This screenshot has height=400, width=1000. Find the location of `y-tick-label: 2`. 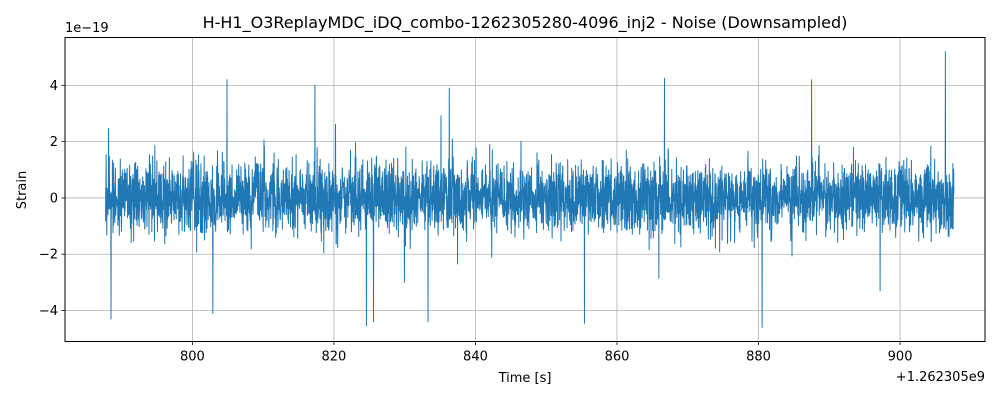

y-tick-label: 2 is located at coordinates (54, 142).